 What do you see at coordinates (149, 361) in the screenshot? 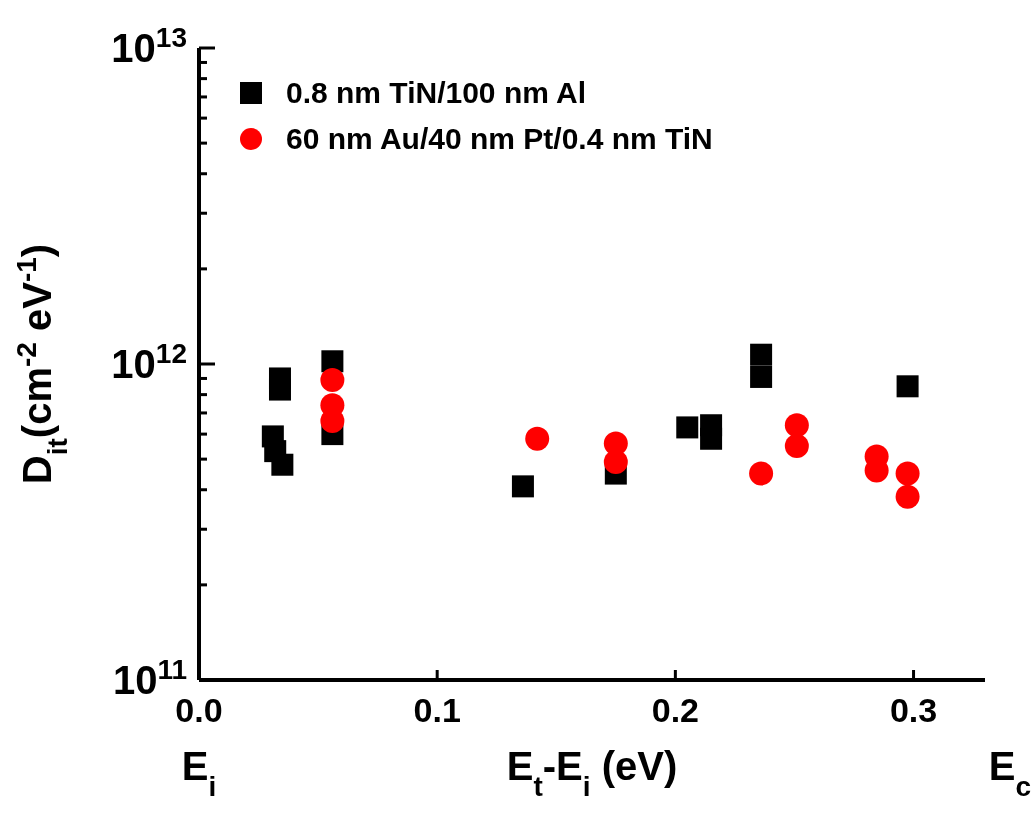
I see `y-tick-label: 10$^{12}$` at bounding box center [149, 361].